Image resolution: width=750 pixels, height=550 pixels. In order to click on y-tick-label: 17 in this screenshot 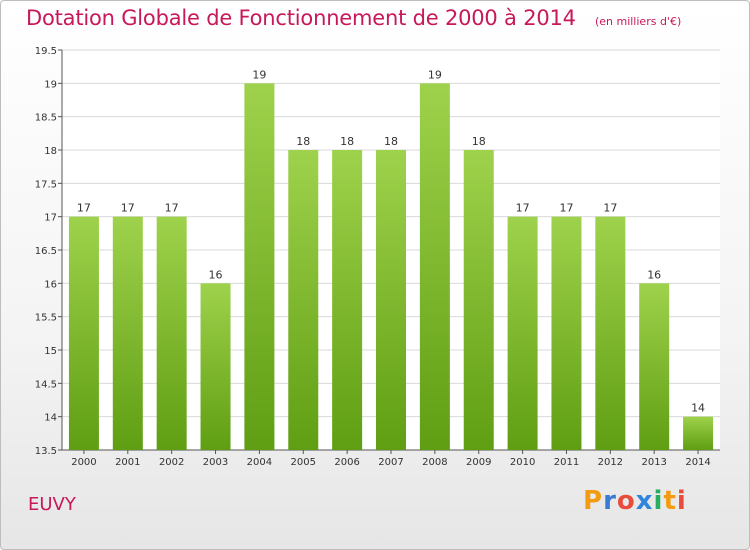, I will do `click(50, 218)`.